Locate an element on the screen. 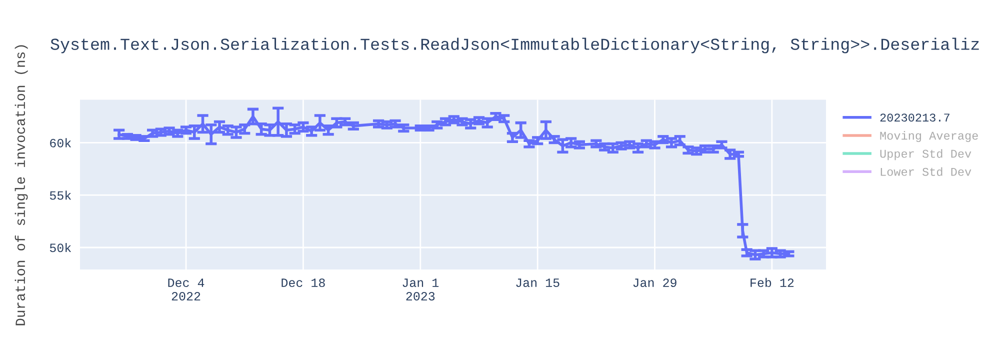  y-tick-label: 60k is located at coordinates (61, 143).